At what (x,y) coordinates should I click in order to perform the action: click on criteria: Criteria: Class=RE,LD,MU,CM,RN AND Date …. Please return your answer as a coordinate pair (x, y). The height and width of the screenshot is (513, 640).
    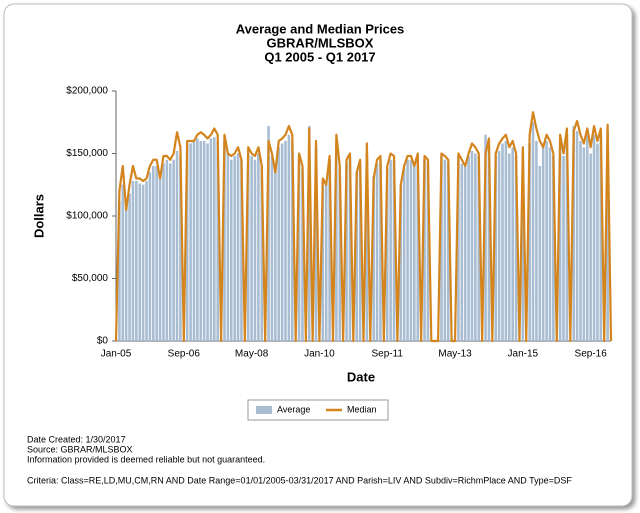
    Looking at the image, I should click on (299, 480).